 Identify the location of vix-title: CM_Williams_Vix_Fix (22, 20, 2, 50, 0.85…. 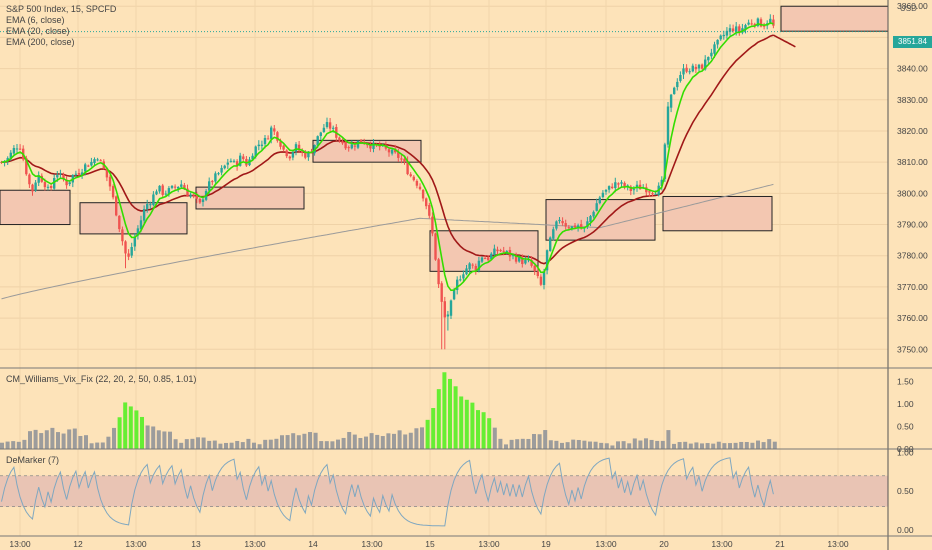
(101, 379).